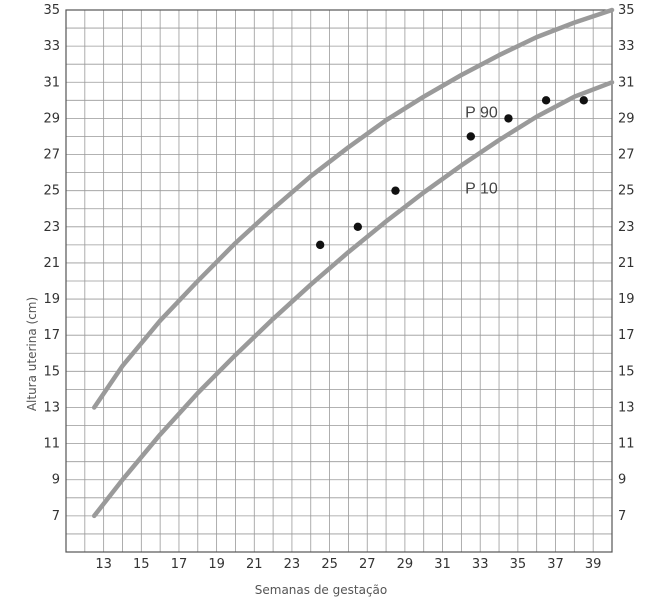 The width and height of the screenshot is (646, 601). Describe the element at coordinates (481, 150) in the screenshot. I see `curve-labels: P 90 P 10` at that location.